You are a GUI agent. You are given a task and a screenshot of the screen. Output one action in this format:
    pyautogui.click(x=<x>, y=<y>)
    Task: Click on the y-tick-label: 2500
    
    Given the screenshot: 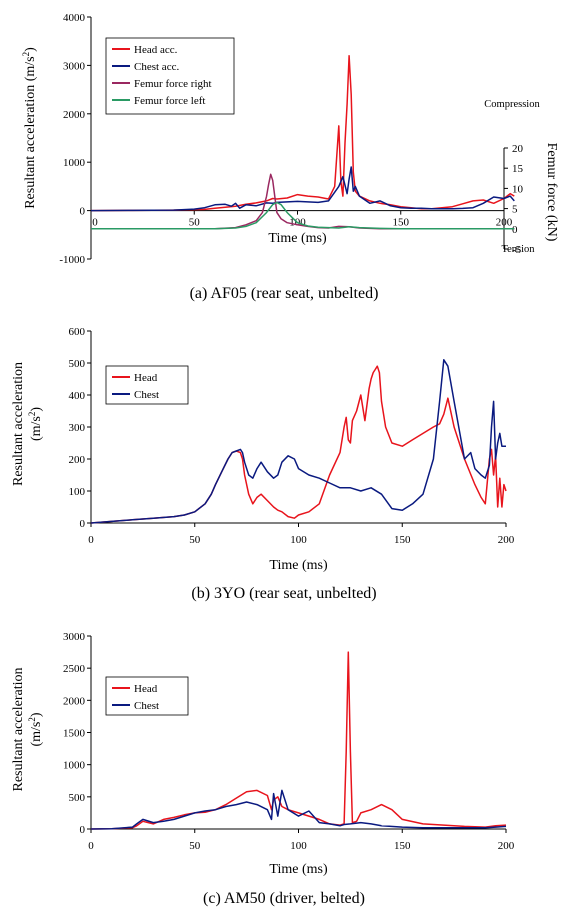 What is the action you would take?
    pyautogui.click(x=74, y=669)
    